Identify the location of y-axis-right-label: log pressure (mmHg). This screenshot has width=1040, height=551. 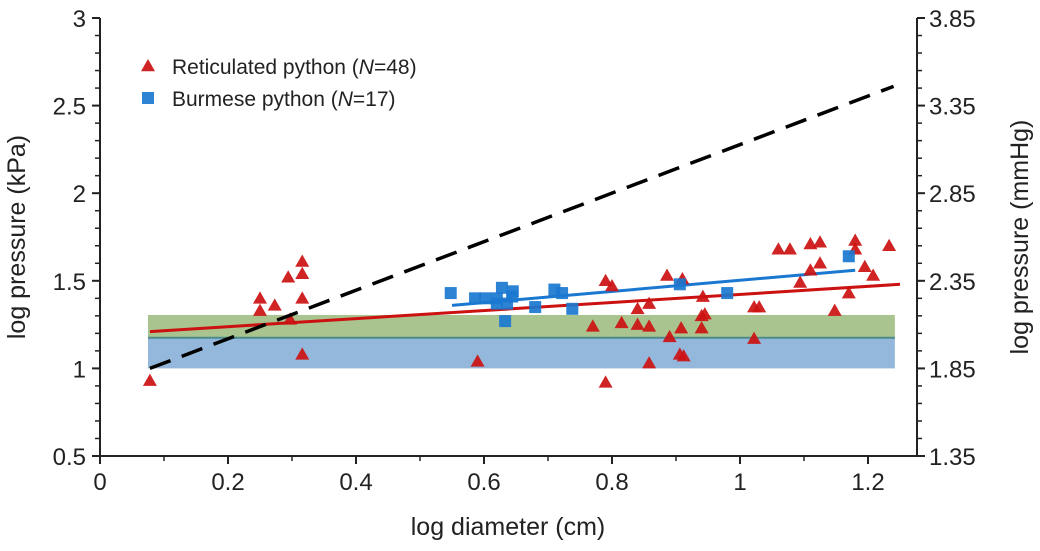
(1020, 237).